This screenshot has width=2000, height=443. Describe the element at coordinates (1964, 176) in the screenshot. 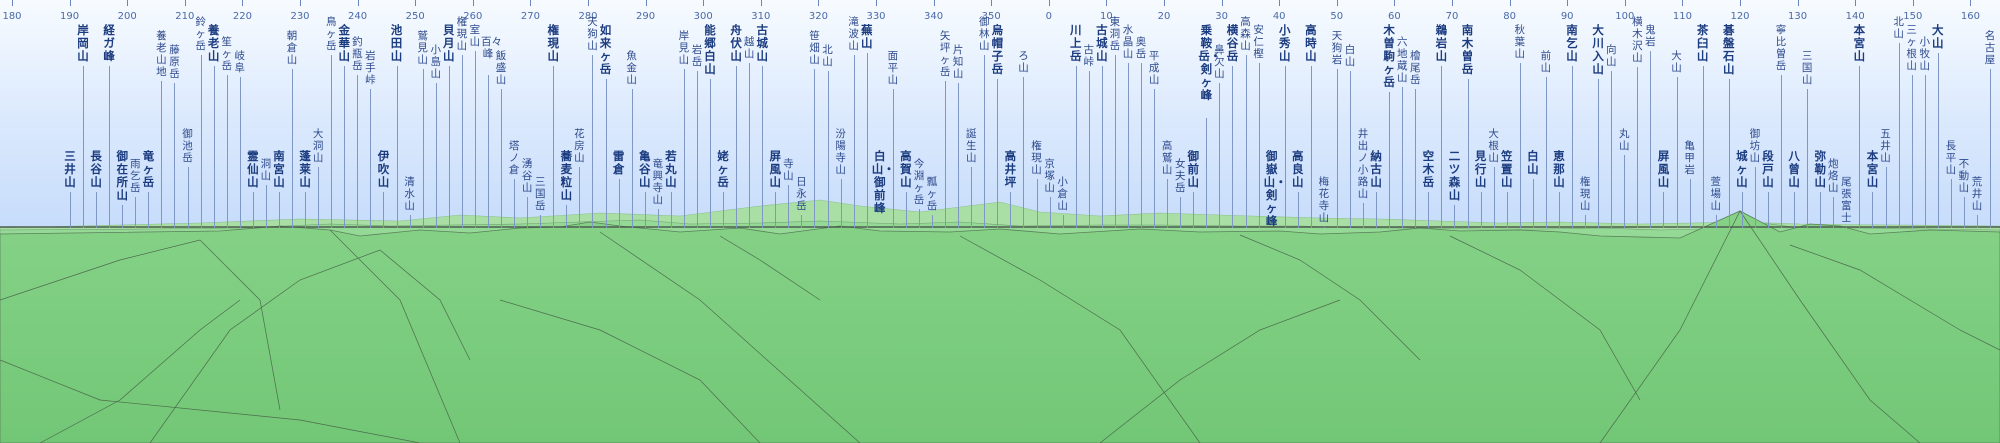

I see `peak-name: 不動山` at that location.